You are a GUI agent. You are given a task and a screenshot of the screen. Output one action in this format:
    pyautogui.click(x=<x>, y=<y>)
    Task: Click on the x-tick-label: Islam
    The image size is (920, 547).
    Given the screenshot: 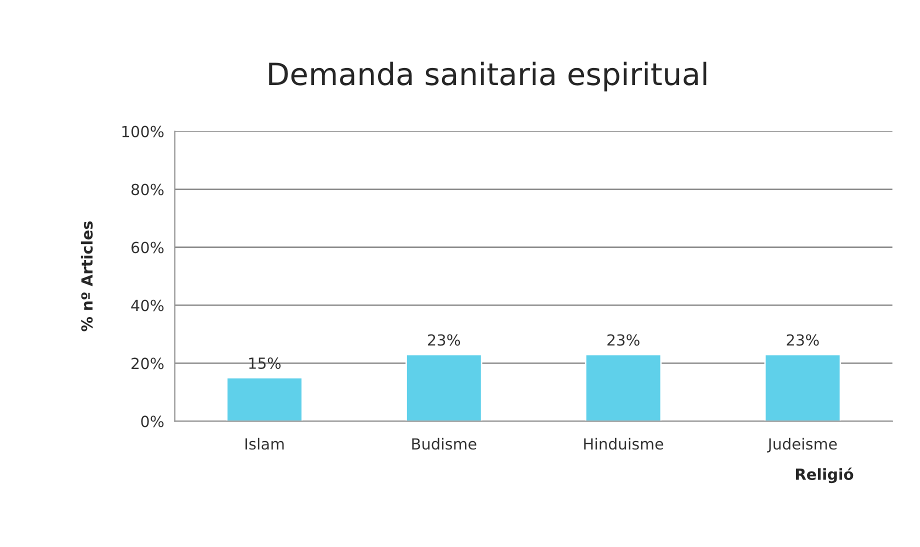 What is the action you would take?
    pyautogui.click(x=265, y=444)
    